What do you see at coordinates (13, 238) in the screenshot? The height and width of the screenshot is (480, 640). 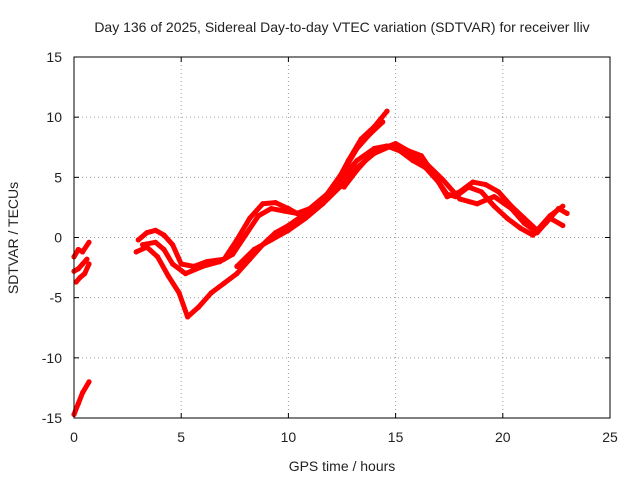 I see `y-axis-label: SDTVAR / TECUs` at bounding box center [13, 238].